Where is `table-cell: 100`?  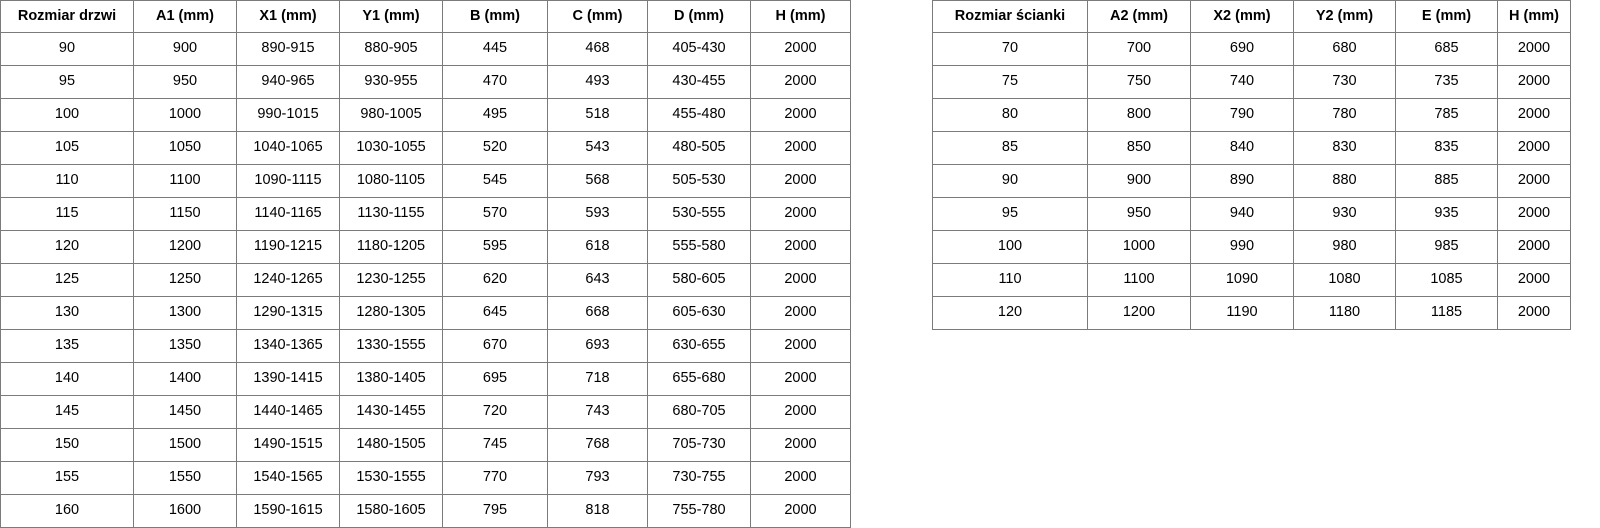
table-cell: 100 is located at coordinates (1010, 247).